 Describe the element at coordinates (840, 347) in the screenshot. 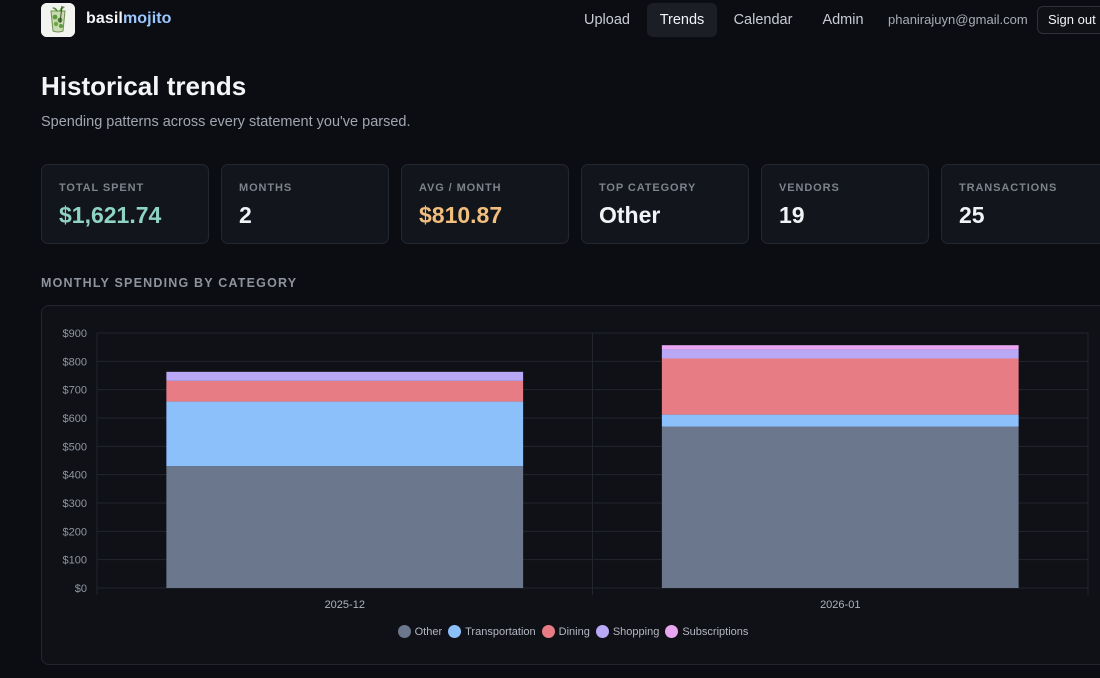

I see `bar-segment-subscriptions` at that location.